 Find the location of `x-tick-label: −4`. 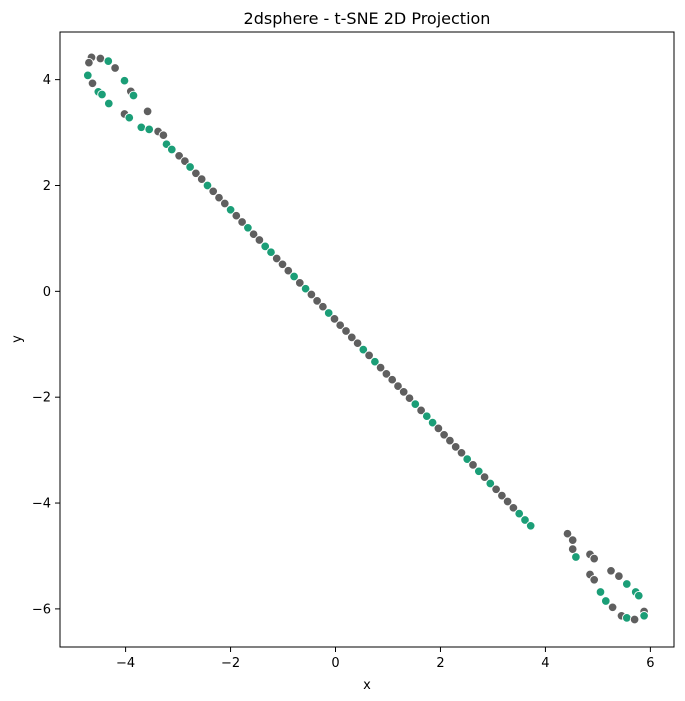

x-tick-label: −4 is located at coordinates (125, 663).